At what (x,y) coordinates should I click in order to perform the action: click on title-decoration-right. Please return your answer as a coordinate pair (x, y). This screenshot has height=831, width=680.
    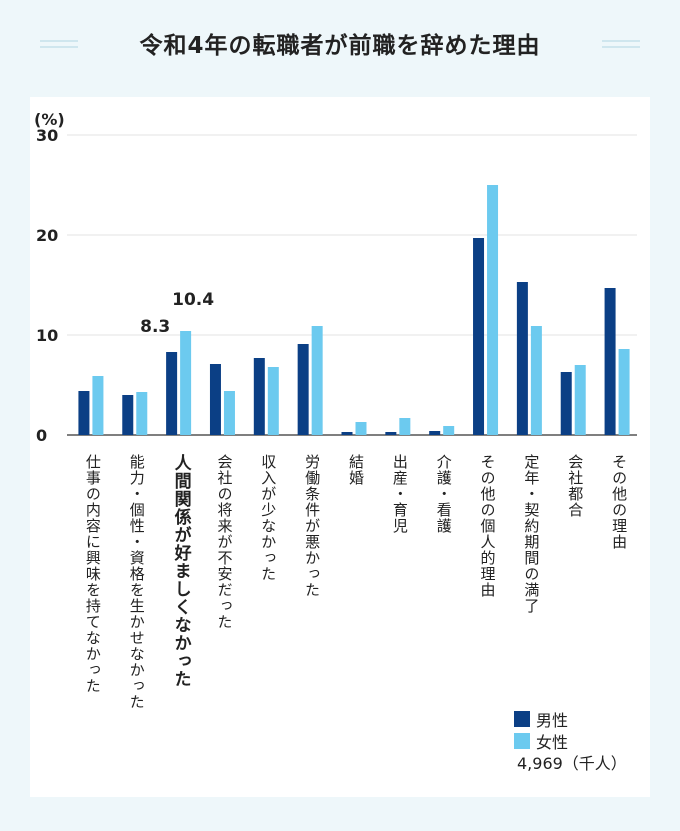
    Looking at the image, I should click on (621, 45).